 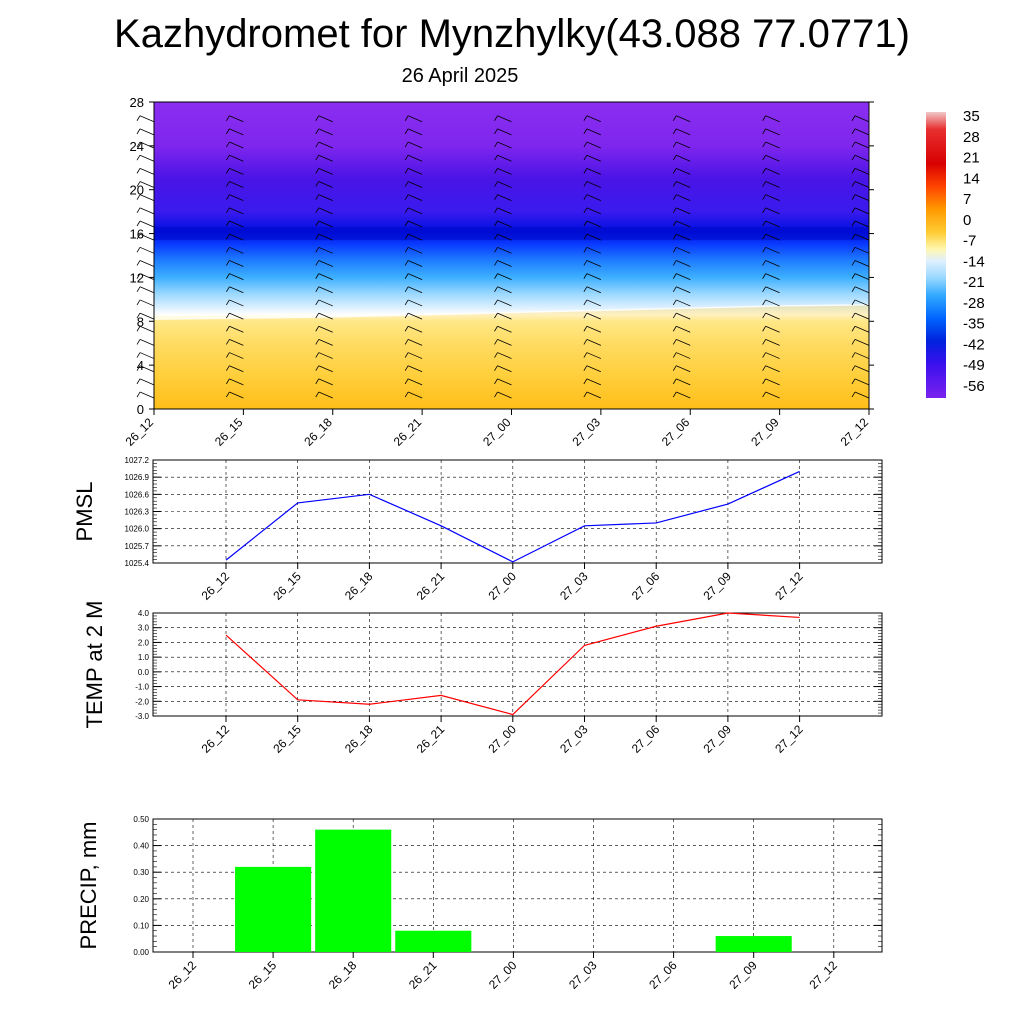 What do you see at coordinates (460, 76) in the screenshot?
I see `chart-subtitle: 26 April 2025` at bounding box center [460, 76].